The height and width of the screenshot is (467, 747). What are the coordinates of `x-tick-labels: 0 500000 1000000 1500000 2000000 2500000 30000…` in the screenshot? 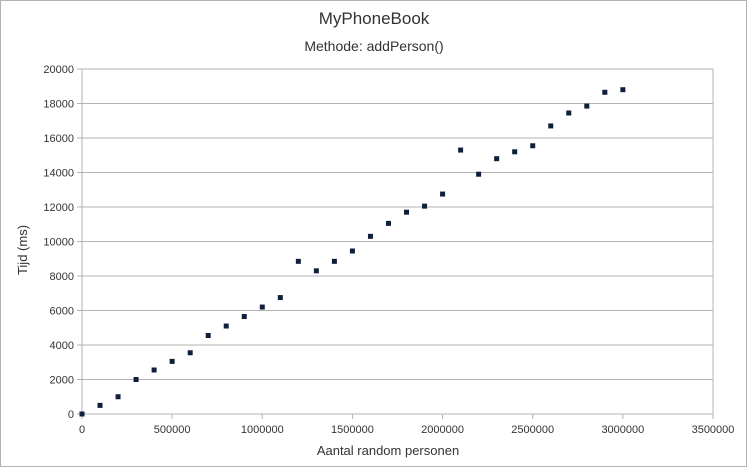 It's located at (406, 430).